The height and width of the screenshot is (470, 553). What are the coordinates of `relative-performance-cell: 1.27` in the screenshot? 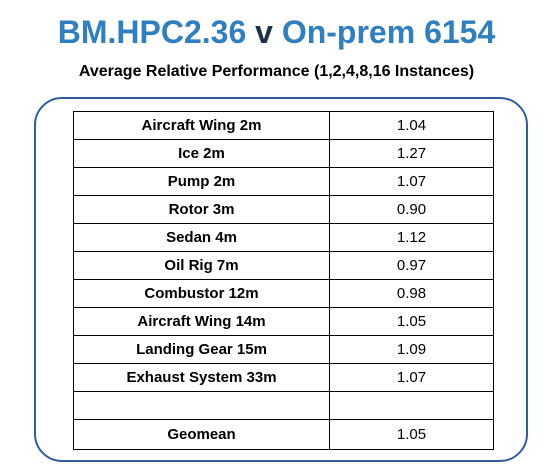 It's located at (411, 153).